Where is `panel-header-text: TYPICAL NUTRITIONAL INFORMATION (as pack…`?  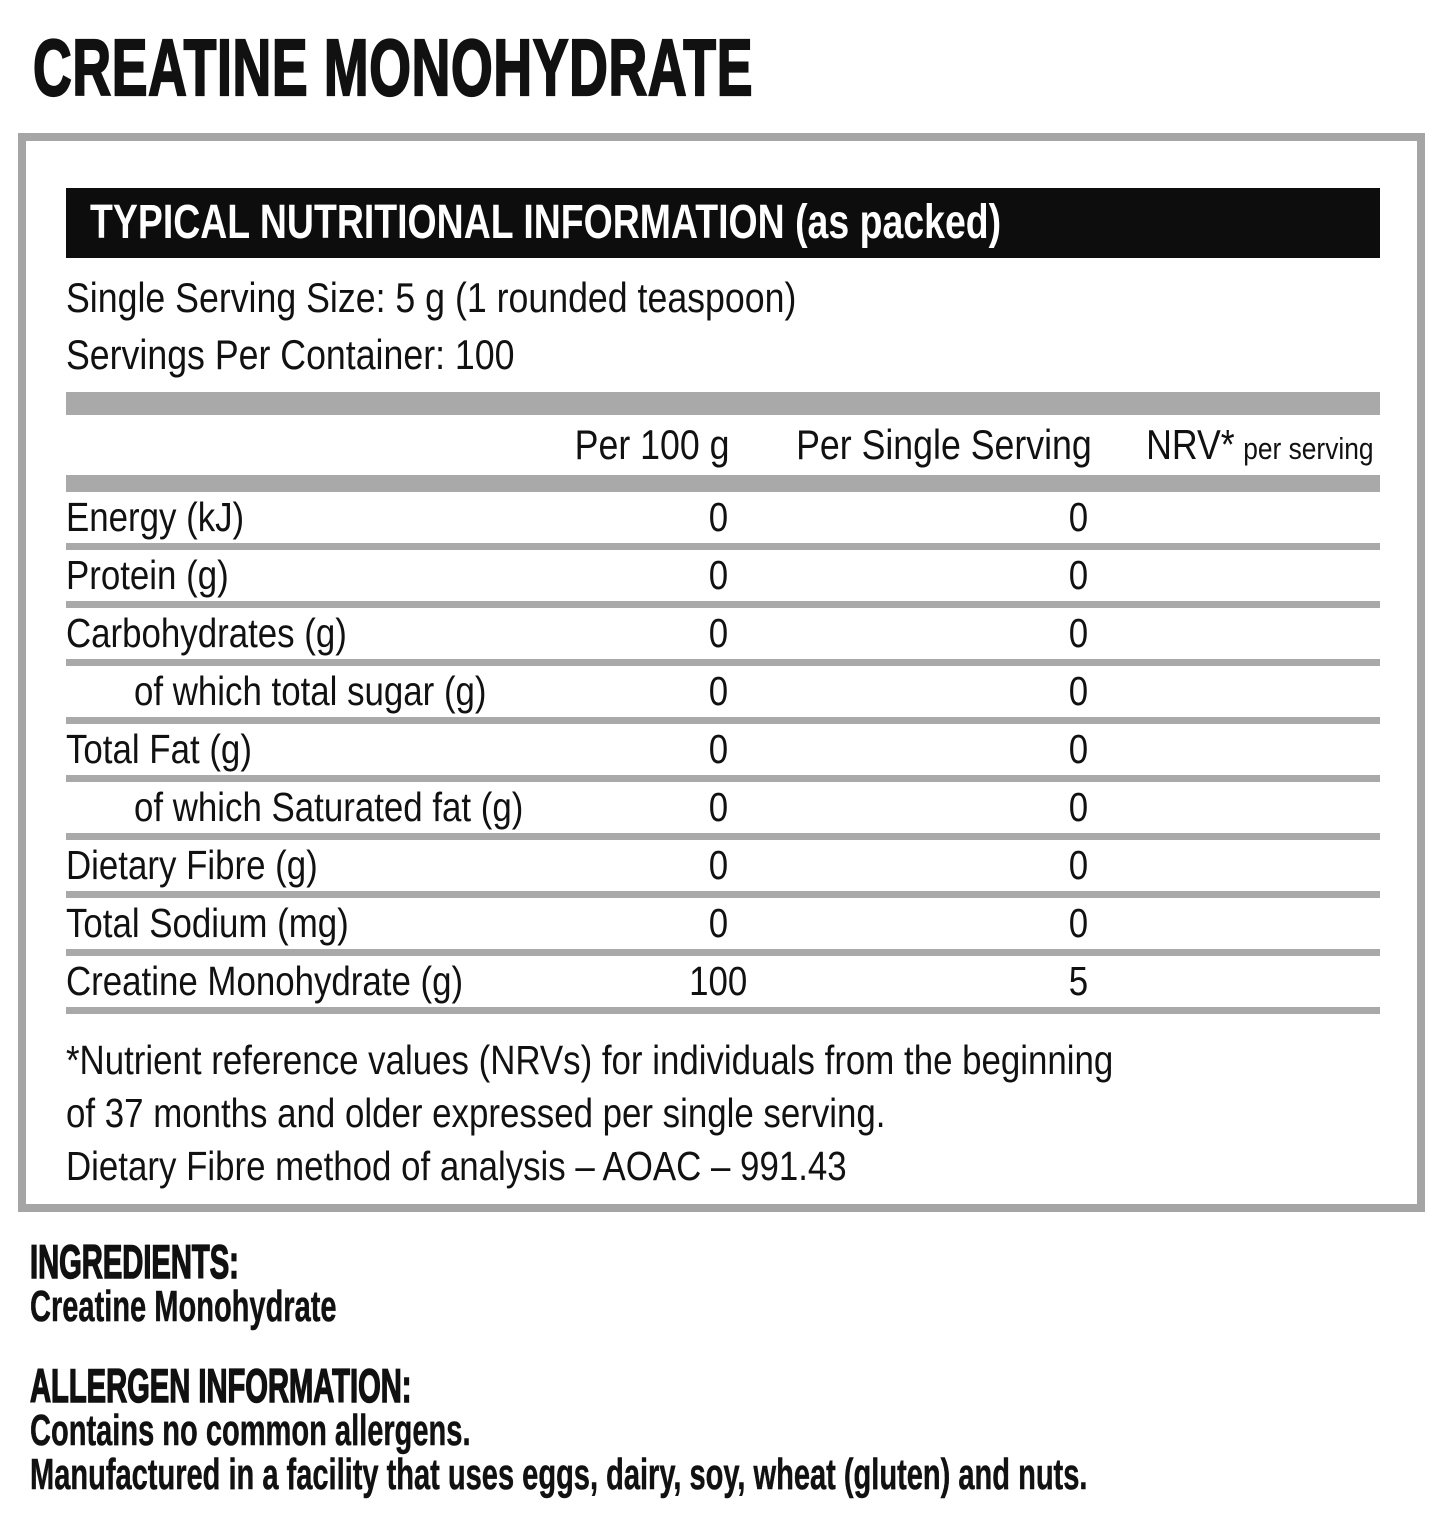 panel-header-text: TYPICAL NUTRITIONAL INFORMATION (as pack… is located at coordinates (546, 222).